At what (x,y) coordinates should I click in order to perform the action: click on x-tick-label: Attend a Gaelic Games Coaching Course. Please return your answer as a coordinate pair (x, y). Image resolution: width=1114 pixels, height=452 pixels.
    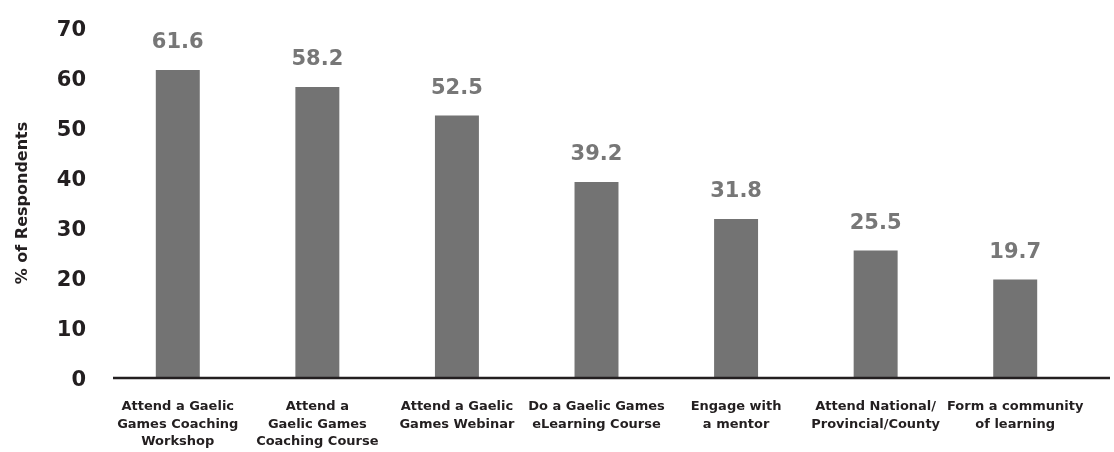
    Looking at the image, I should click on (317, 423).